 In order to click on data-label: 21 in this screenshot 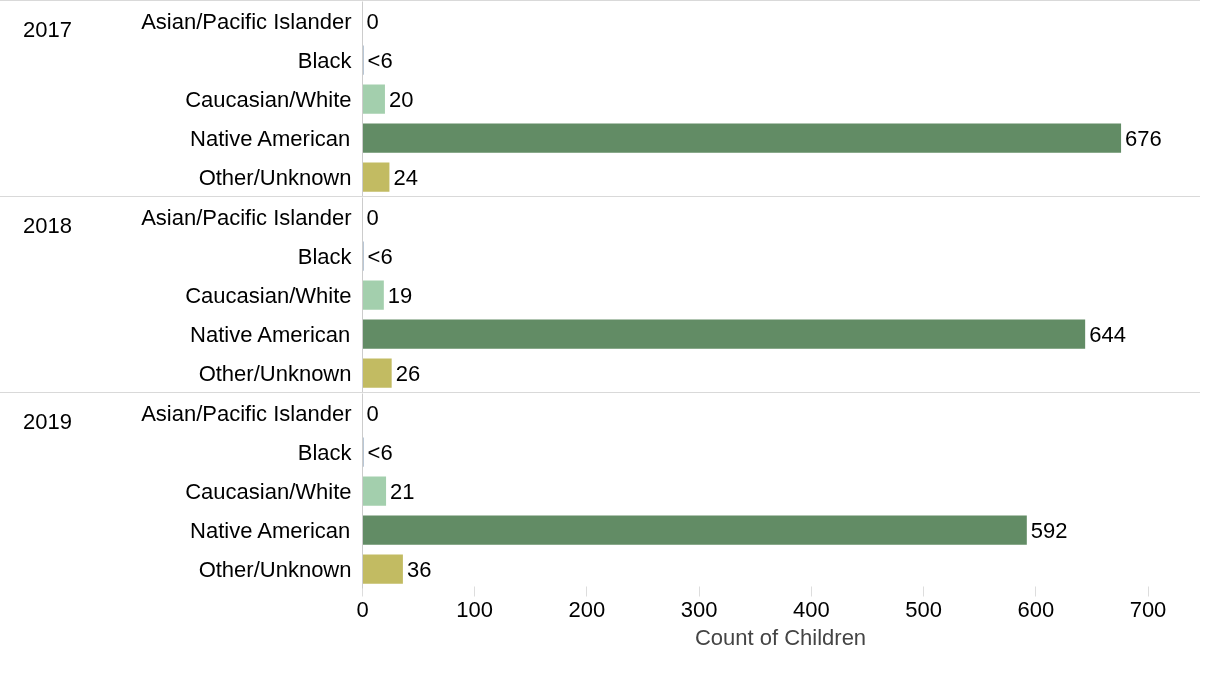, I will do `click(402, 491)`.